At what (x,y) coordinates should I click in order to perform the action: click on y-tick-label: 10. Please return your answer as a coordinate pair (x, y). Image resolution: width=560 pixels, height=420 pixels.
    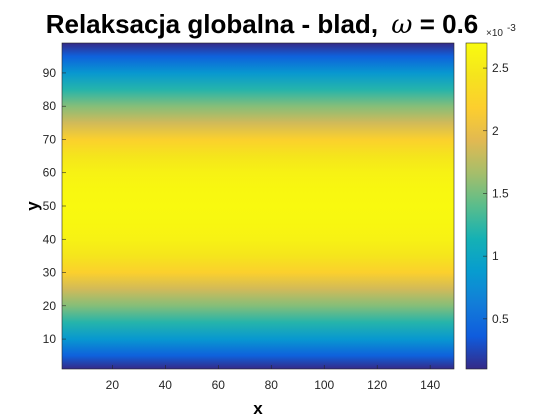
    Looking at the image, I should click on (50, 339).